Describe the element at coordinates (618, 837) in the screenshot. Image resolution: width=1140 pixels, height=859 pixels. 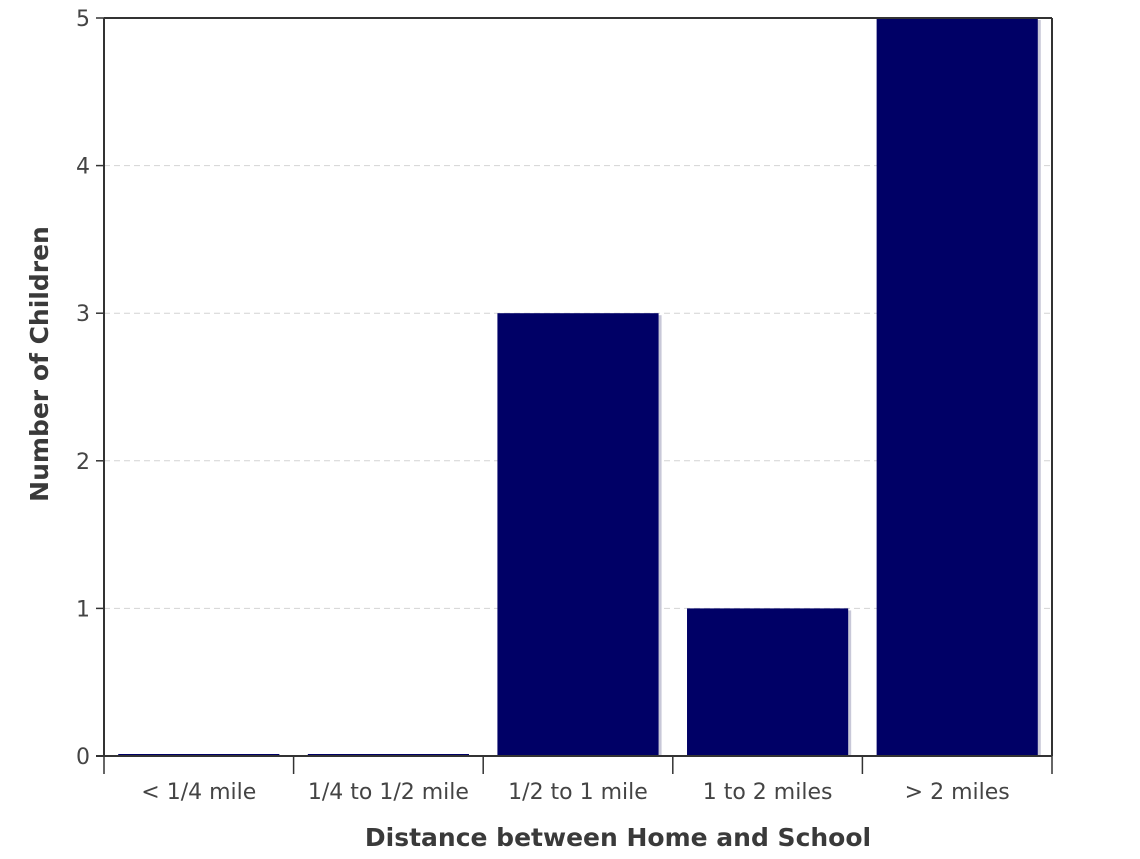
I see `x-axis-title: Distance between Home and School` at that location.